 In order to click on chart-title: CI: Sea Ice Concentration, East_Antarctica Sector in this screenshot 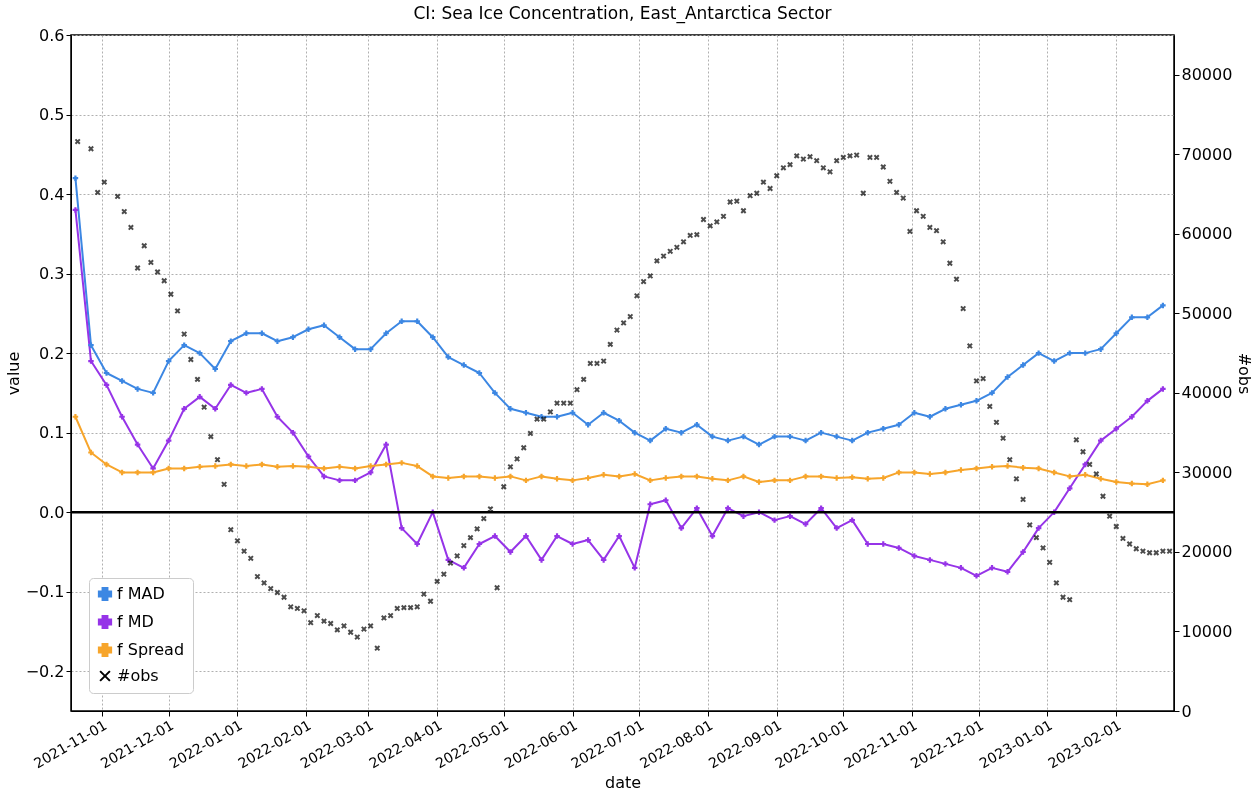, I will do `click(622, 13)`.